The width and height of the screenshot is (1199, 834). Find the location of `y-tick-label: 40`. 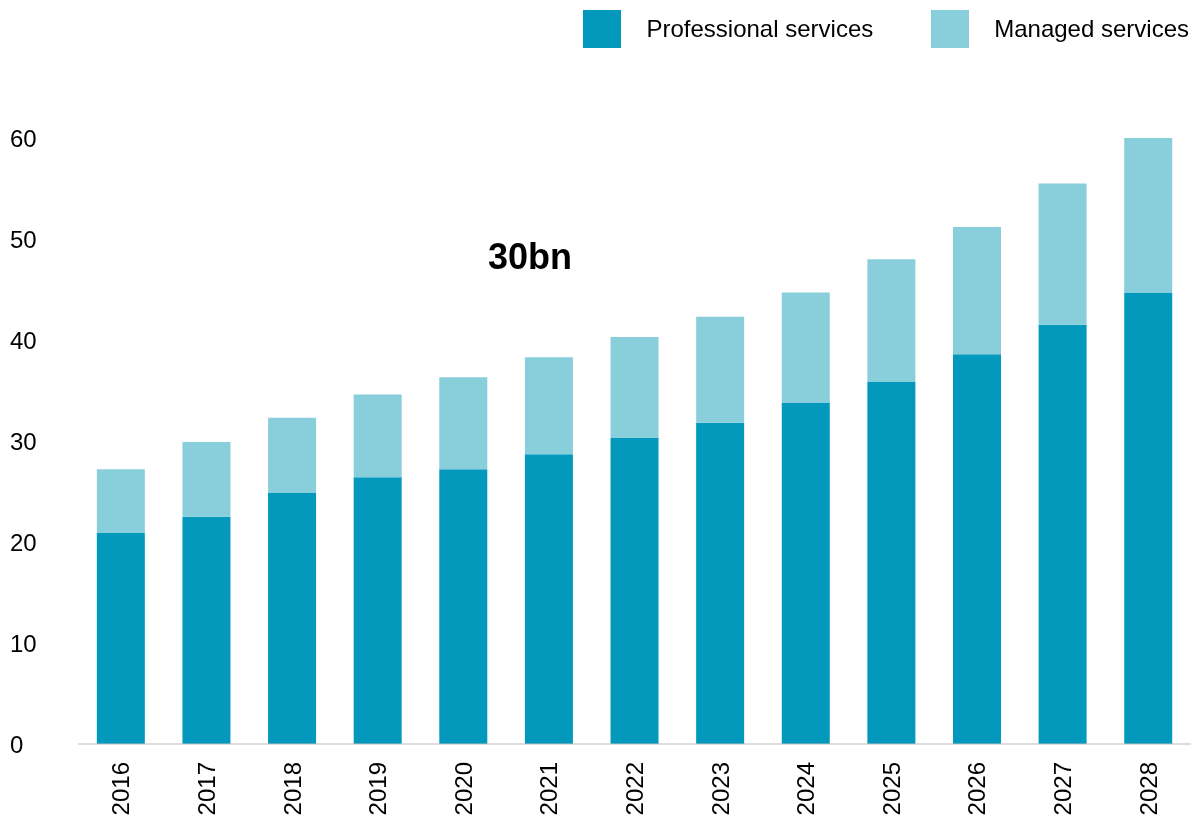

y-tick-label: 40 is located at coordinates (23, 340).